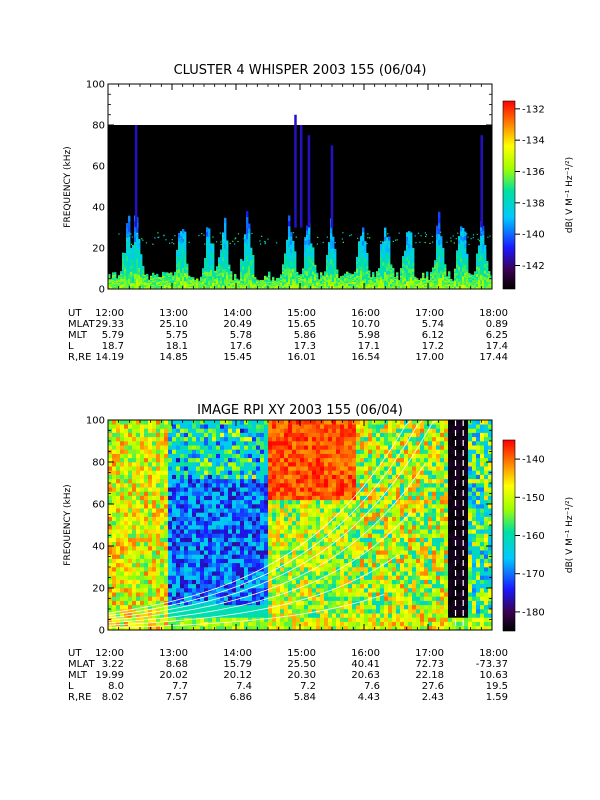 This screenshot has width=600, height=800. I want to click on y-tick-label: 40, so click(98, 208).